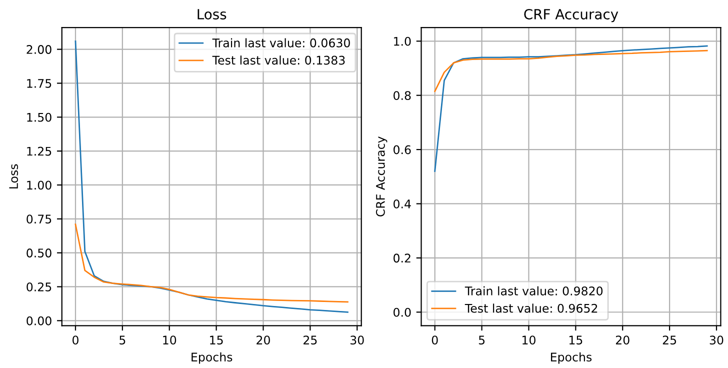 This screenshot has width=728, height=368. What do you see at coordinates (39, 151) in the screenshot?
I see `y-tick-label: 1.25` at bounding box center [39, 151].